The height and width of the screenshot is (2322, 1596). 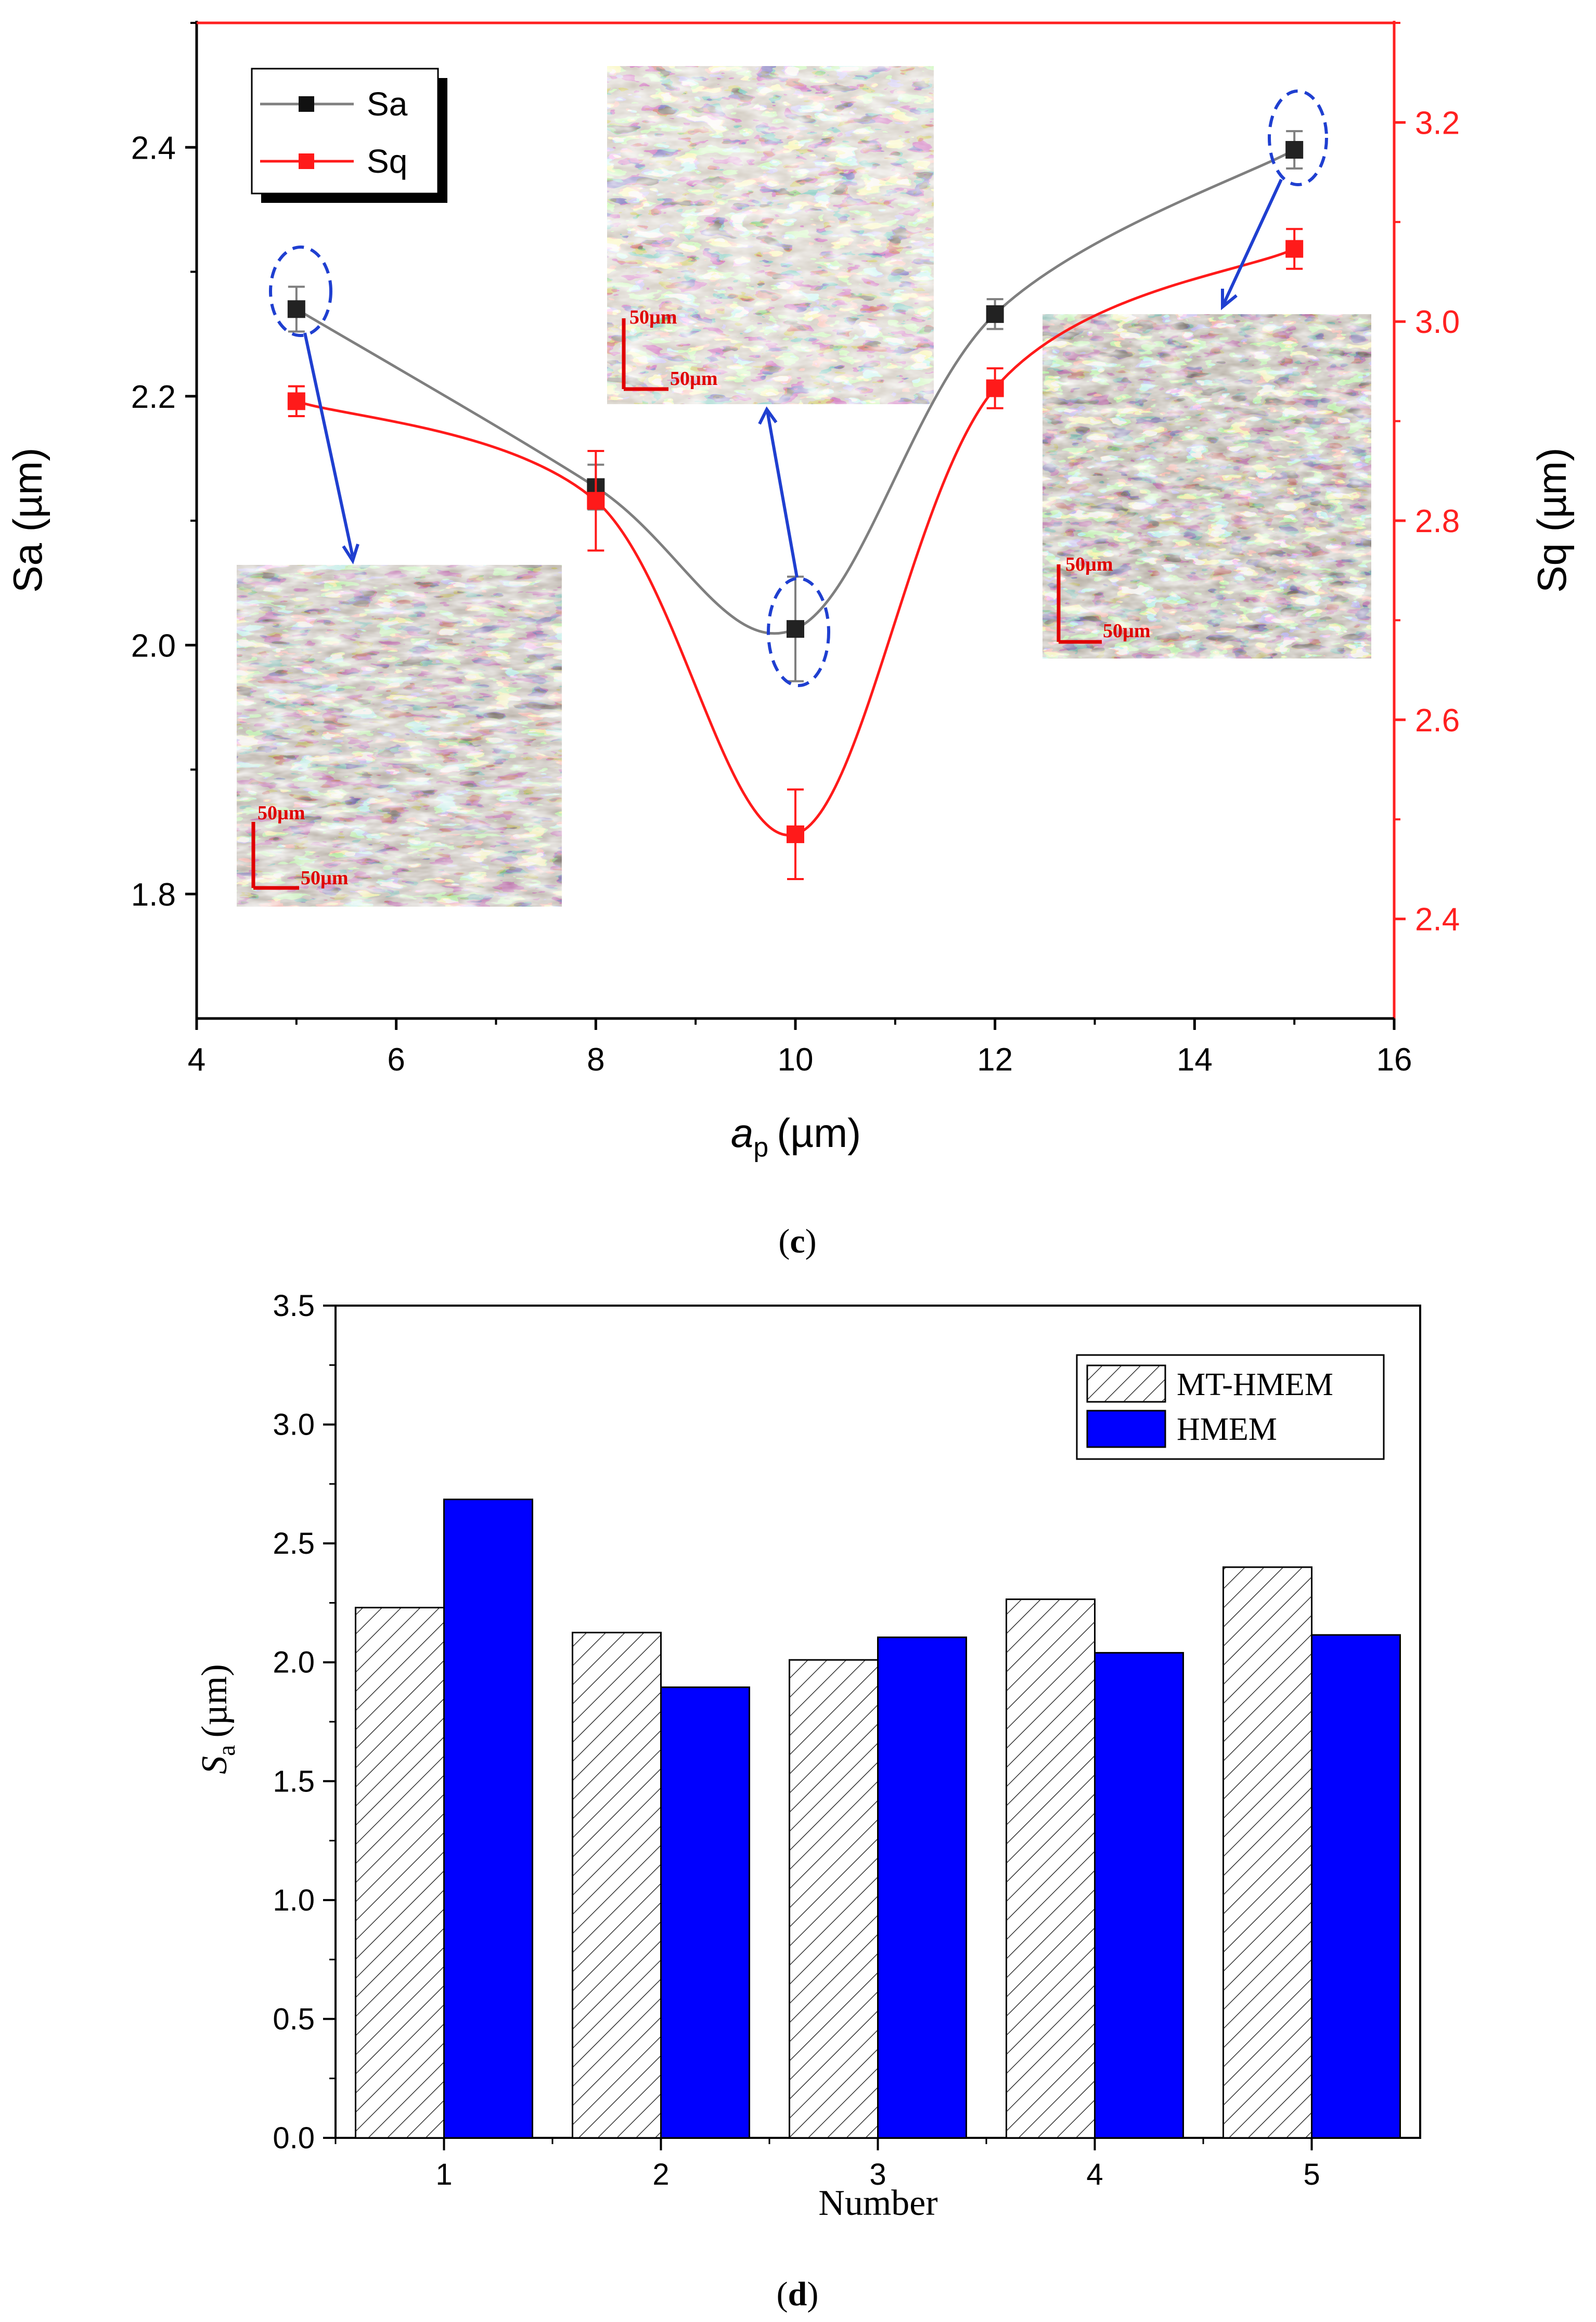 What do you see at coordinates (1438, 123) in the screenshot?
I see `c-y-right-tick-label: 3.2` at bounding box center [1438, 123].